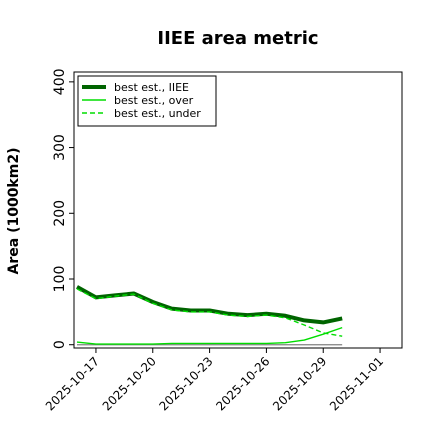 This screenshot has width=440, height=440. I want to click on x-tick-label: 2025-11-01, so click(356, 383).